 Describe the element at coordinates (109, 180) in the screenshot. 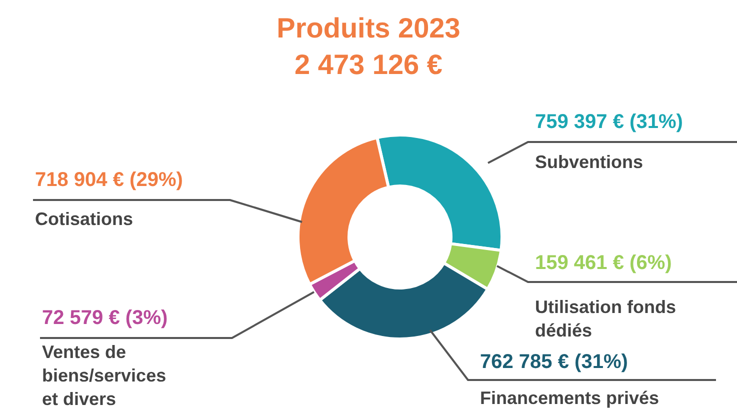

I see `data-label: 718 904 € (29%)` at that location.